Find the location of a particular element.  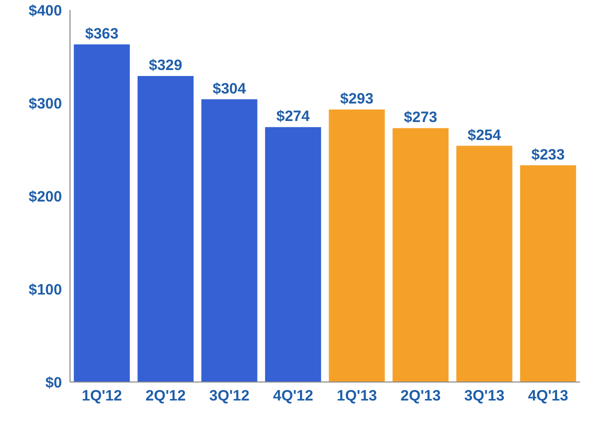

data-label: $233 is located at coordinates (548, 155).